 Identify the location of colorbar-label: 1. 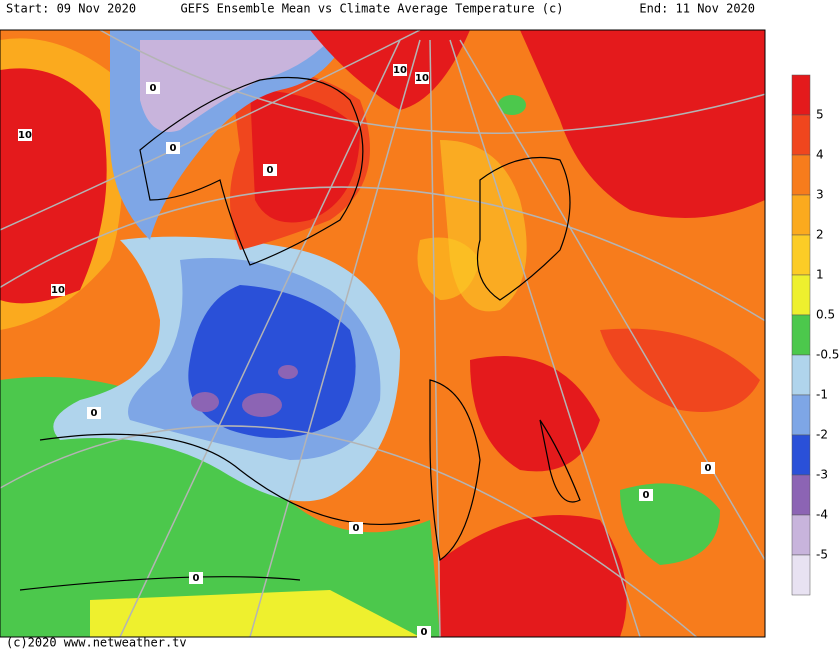
(820, 275).